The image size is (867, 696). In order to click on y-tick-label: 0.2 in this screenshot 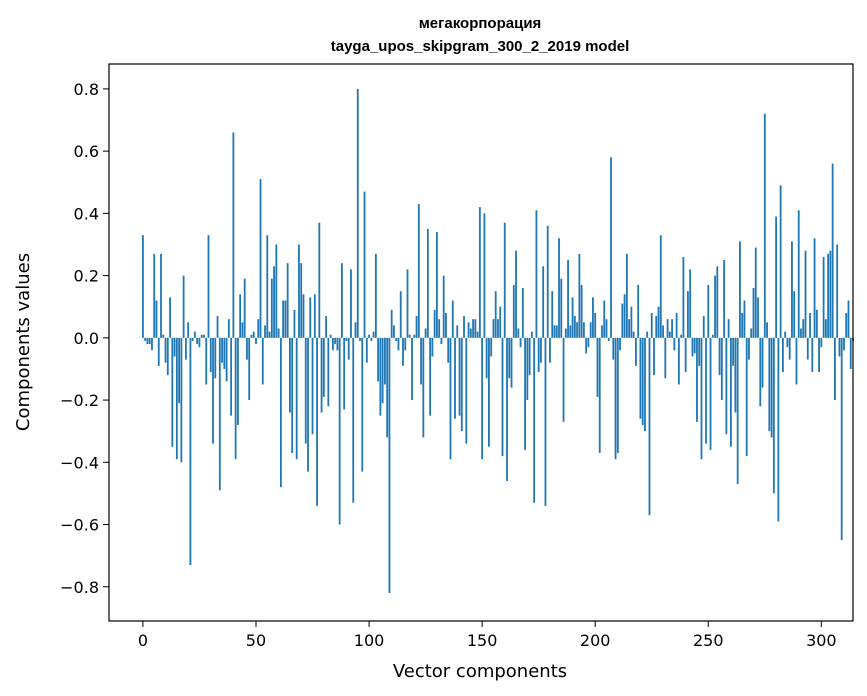, I will do `click(86, 276)`.